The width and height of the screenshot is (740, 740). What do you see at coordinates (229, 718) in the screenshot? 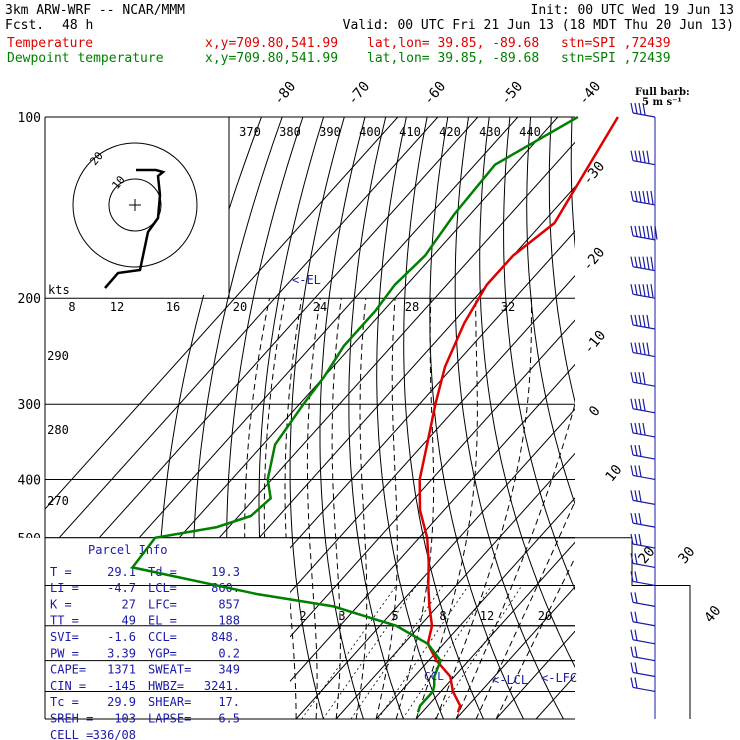
I see `parcel-row-9-value2: 6.5` at bounding box center [229, 718].